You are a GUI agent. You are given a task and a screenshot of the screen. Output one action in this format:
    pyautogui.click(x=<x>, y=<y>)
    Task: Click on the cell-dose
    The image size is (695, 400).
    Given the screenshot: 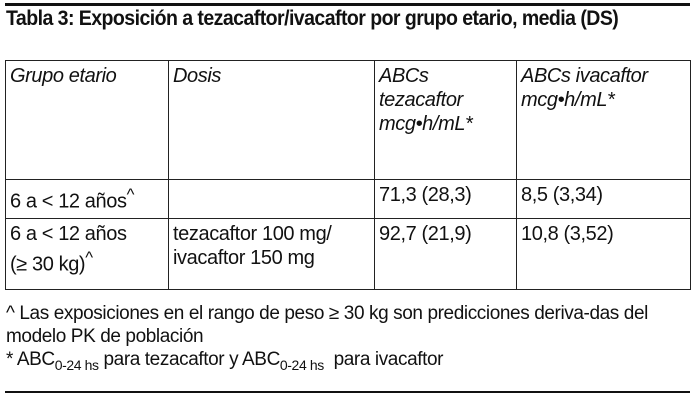 What is the action you would take?
    pyautogui.click(x=271, y=199)
    